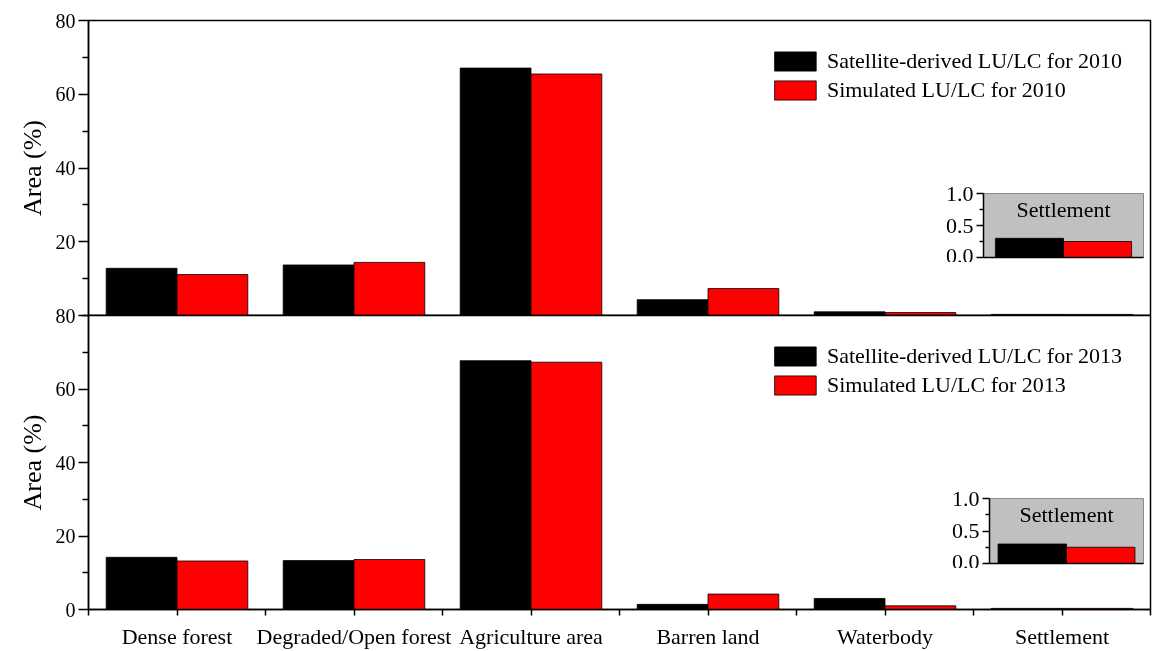 This screenshot has width=1159, height=651. Describe the element at coordinates (974, 61) in the screenshot. I see `legend-label: Satellite-derived LU/LC for 2010` at that location.